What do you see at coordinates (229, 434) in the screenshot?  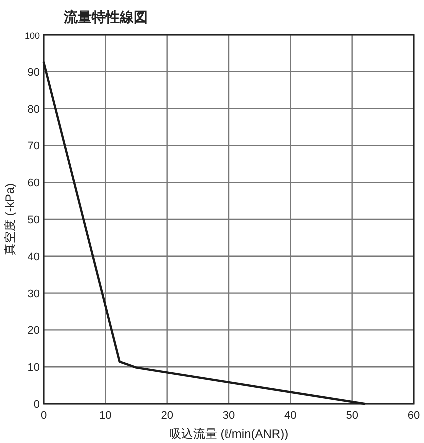 I see `x-axis-title: 吸込流量 (ℓ/min(ANR))` at bounding box center [229, 434].